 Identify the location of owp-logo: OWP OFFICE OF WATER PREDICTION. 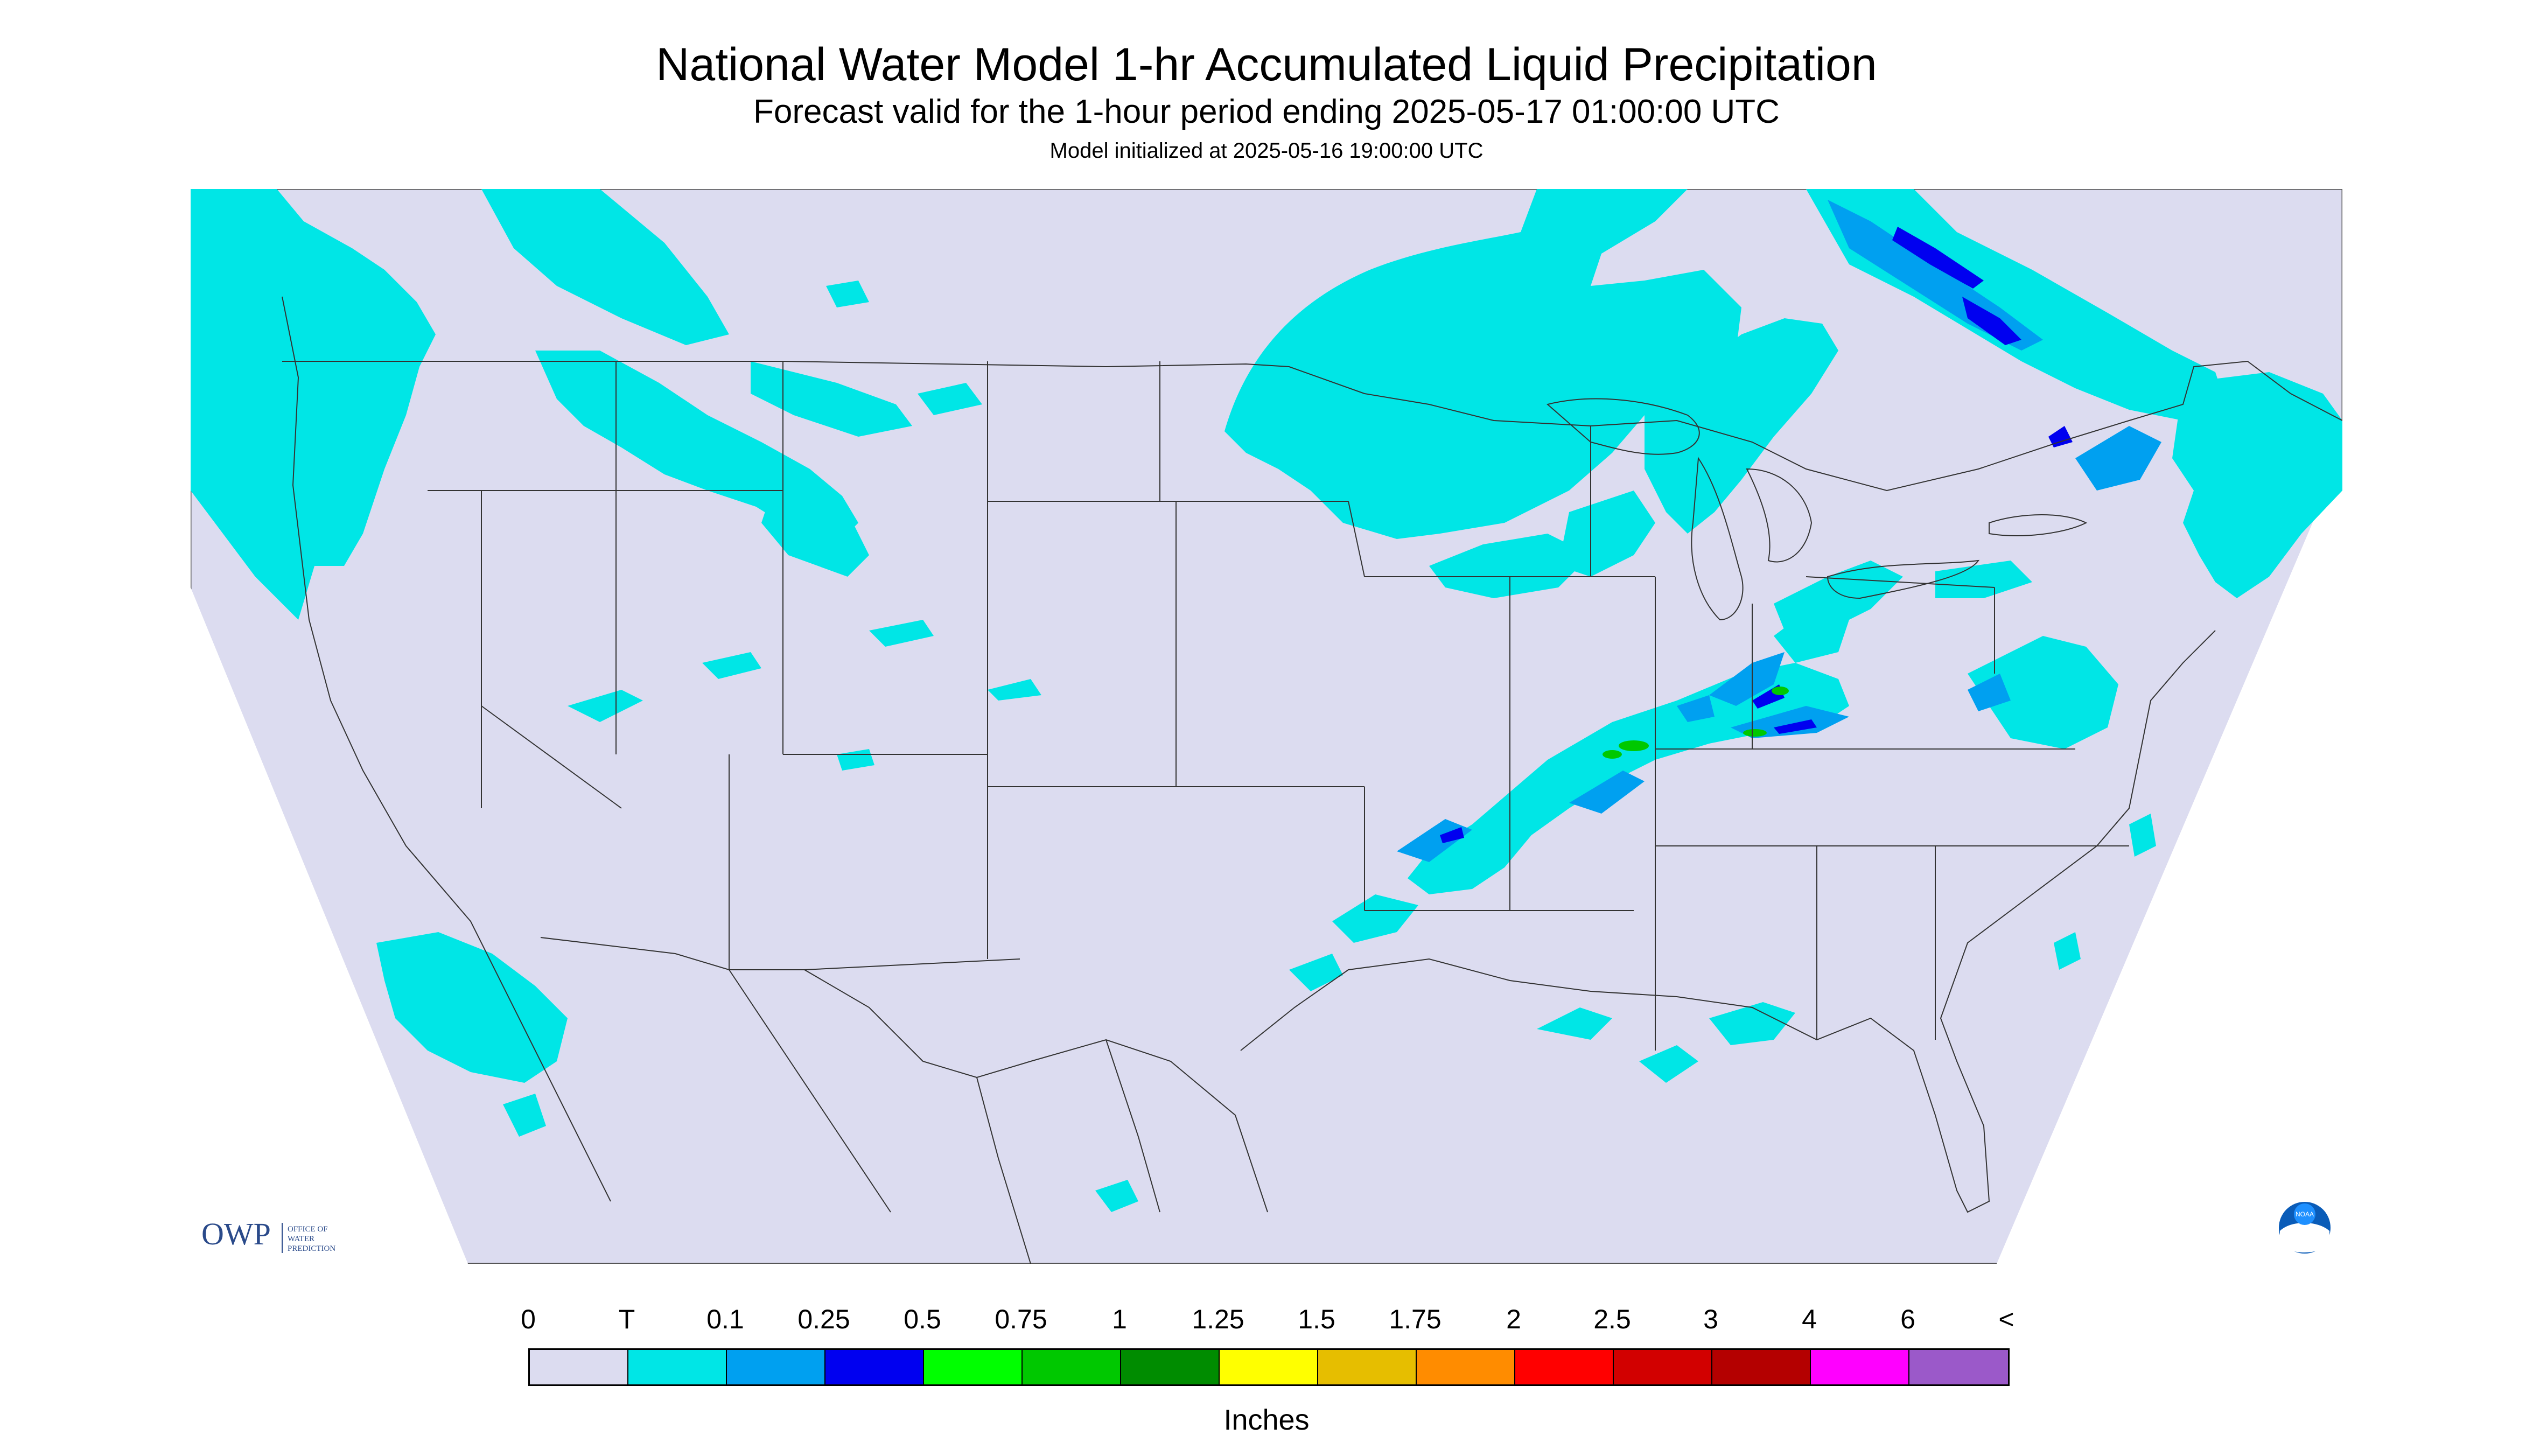
(268, 1234).